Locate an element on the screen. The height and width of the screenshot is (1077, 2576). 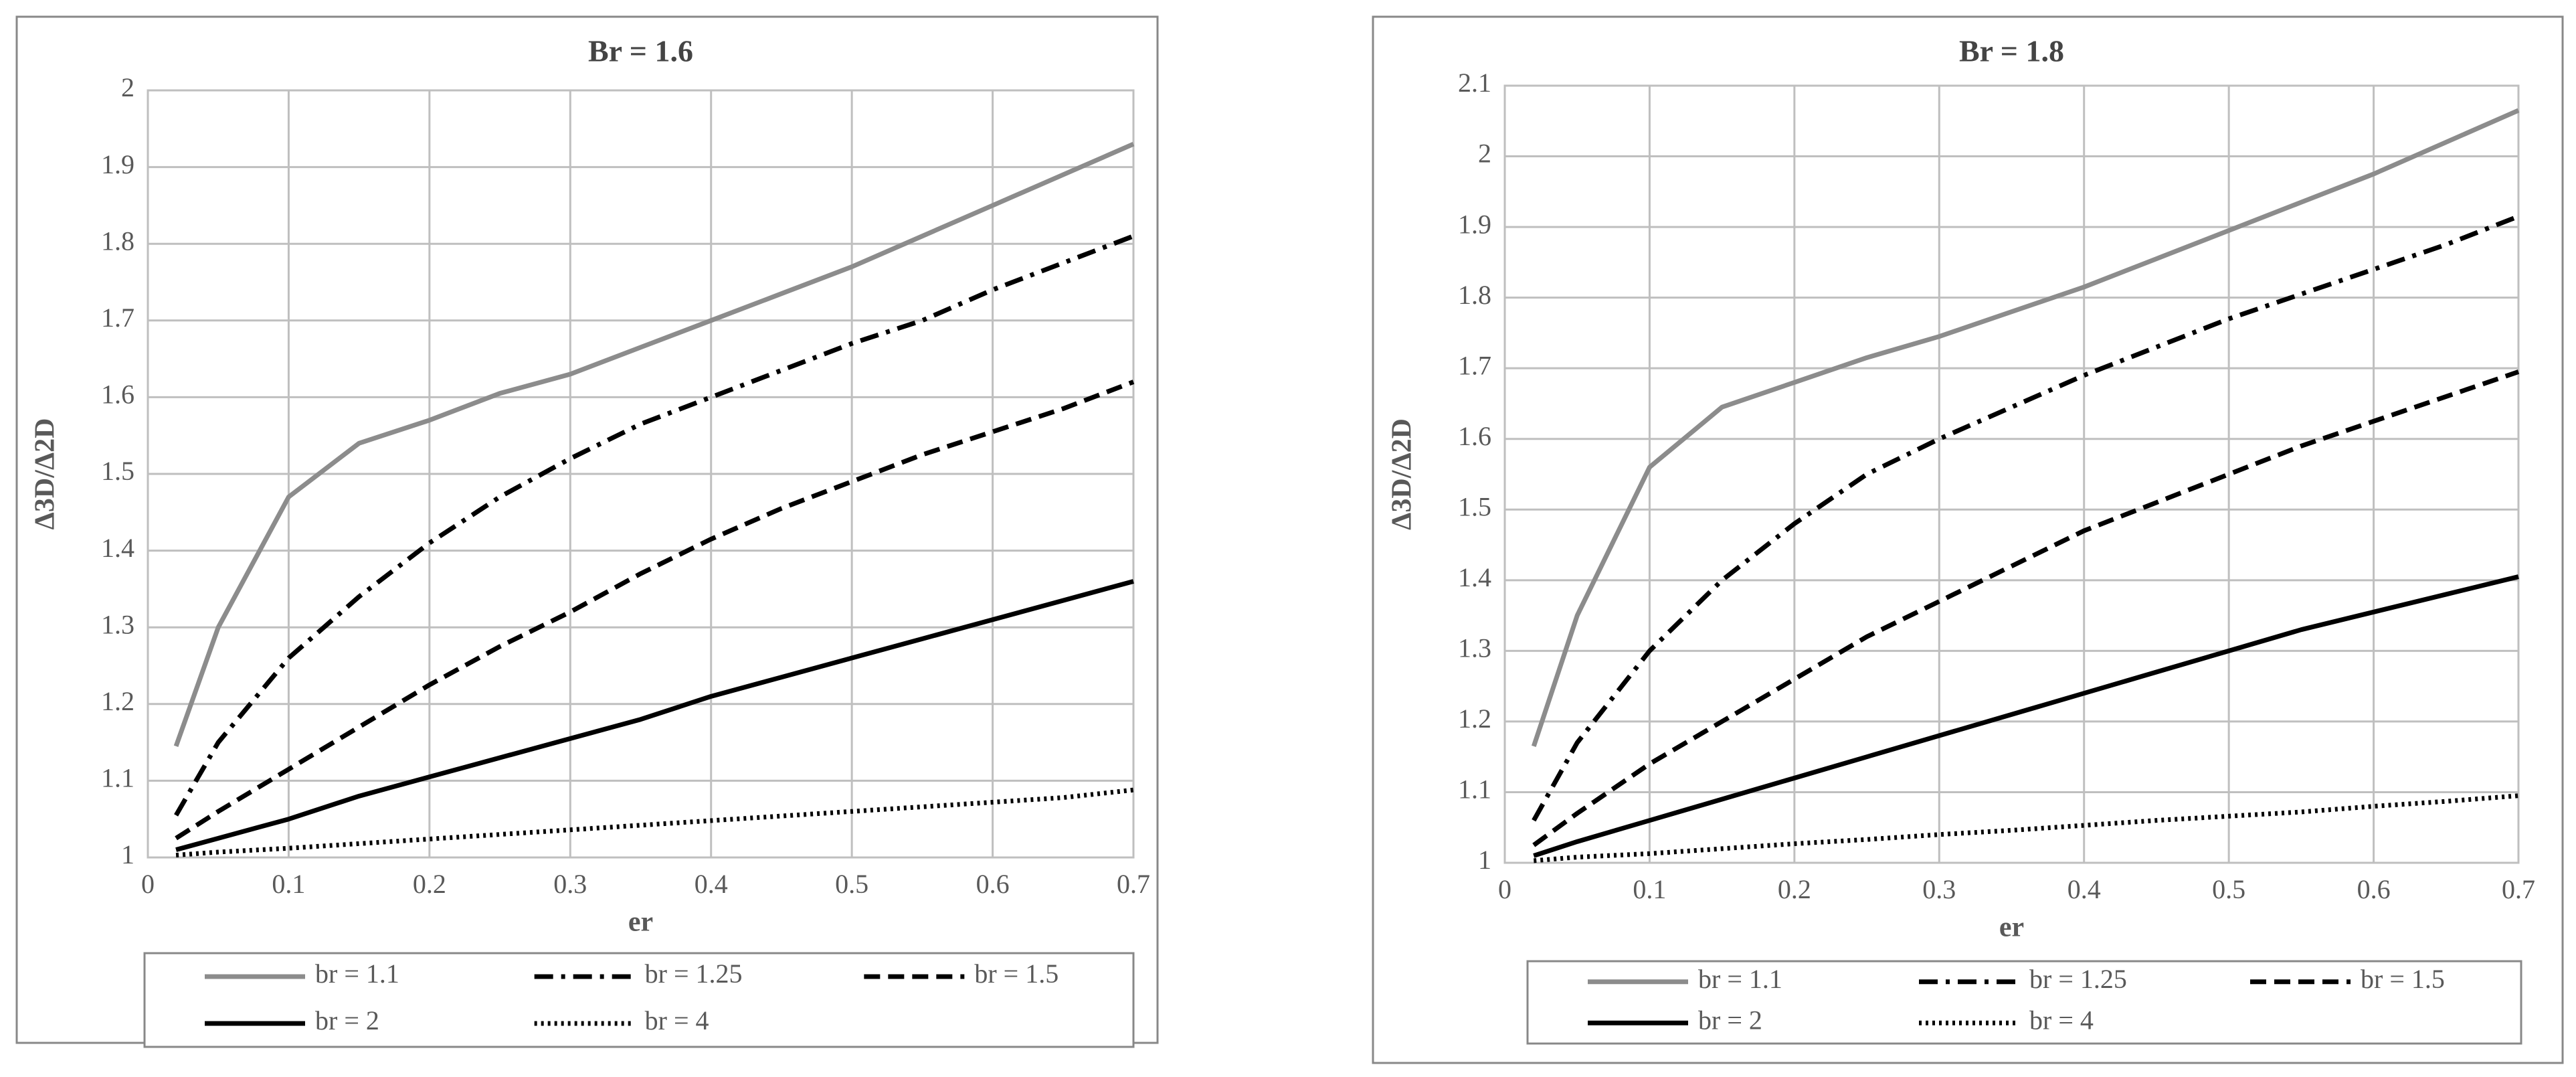
chart-title: Br = 1.6 is located at coordinates (640, 51).